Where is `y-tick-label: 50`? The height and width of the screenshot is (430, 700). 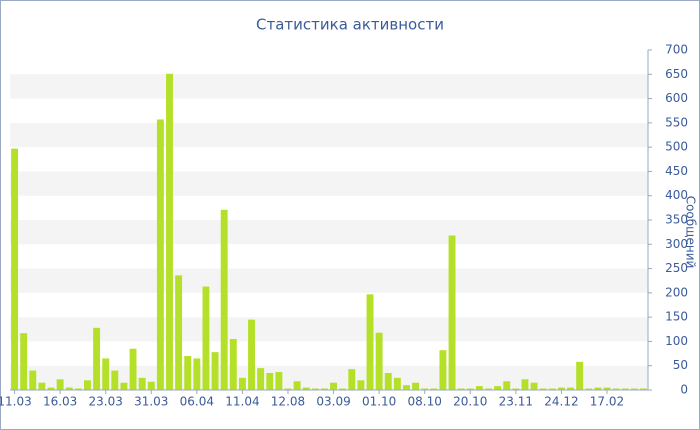 y-tick-label: 50 is located at coordinates (680, 365).